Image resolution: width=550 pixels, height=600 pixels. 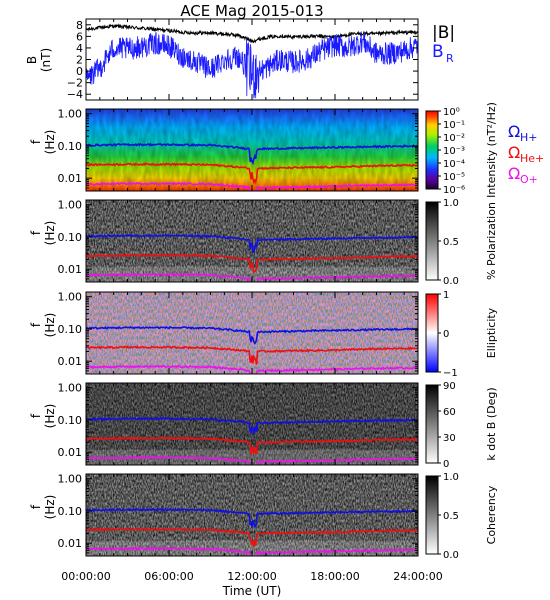 I want to click on b-ylabel-bottom: (nT), so click(x=46, y=60).